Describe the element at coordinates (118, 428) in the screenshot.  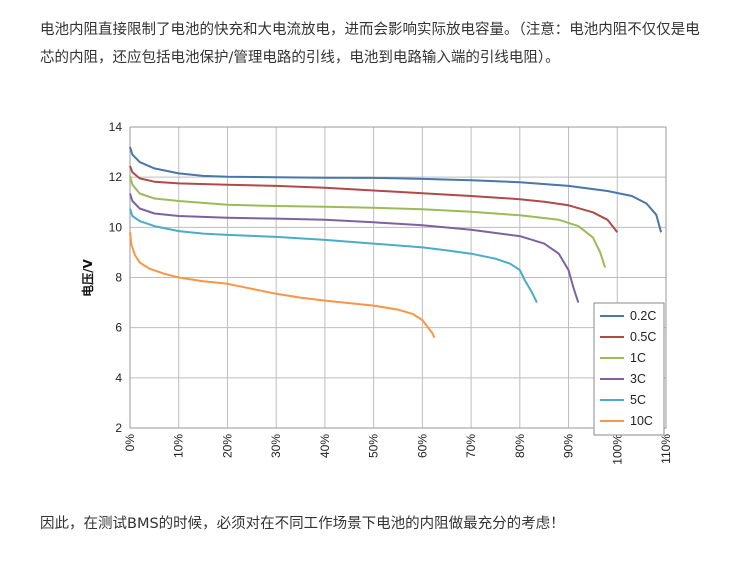
I see `y-tick-label: 2` at that location.